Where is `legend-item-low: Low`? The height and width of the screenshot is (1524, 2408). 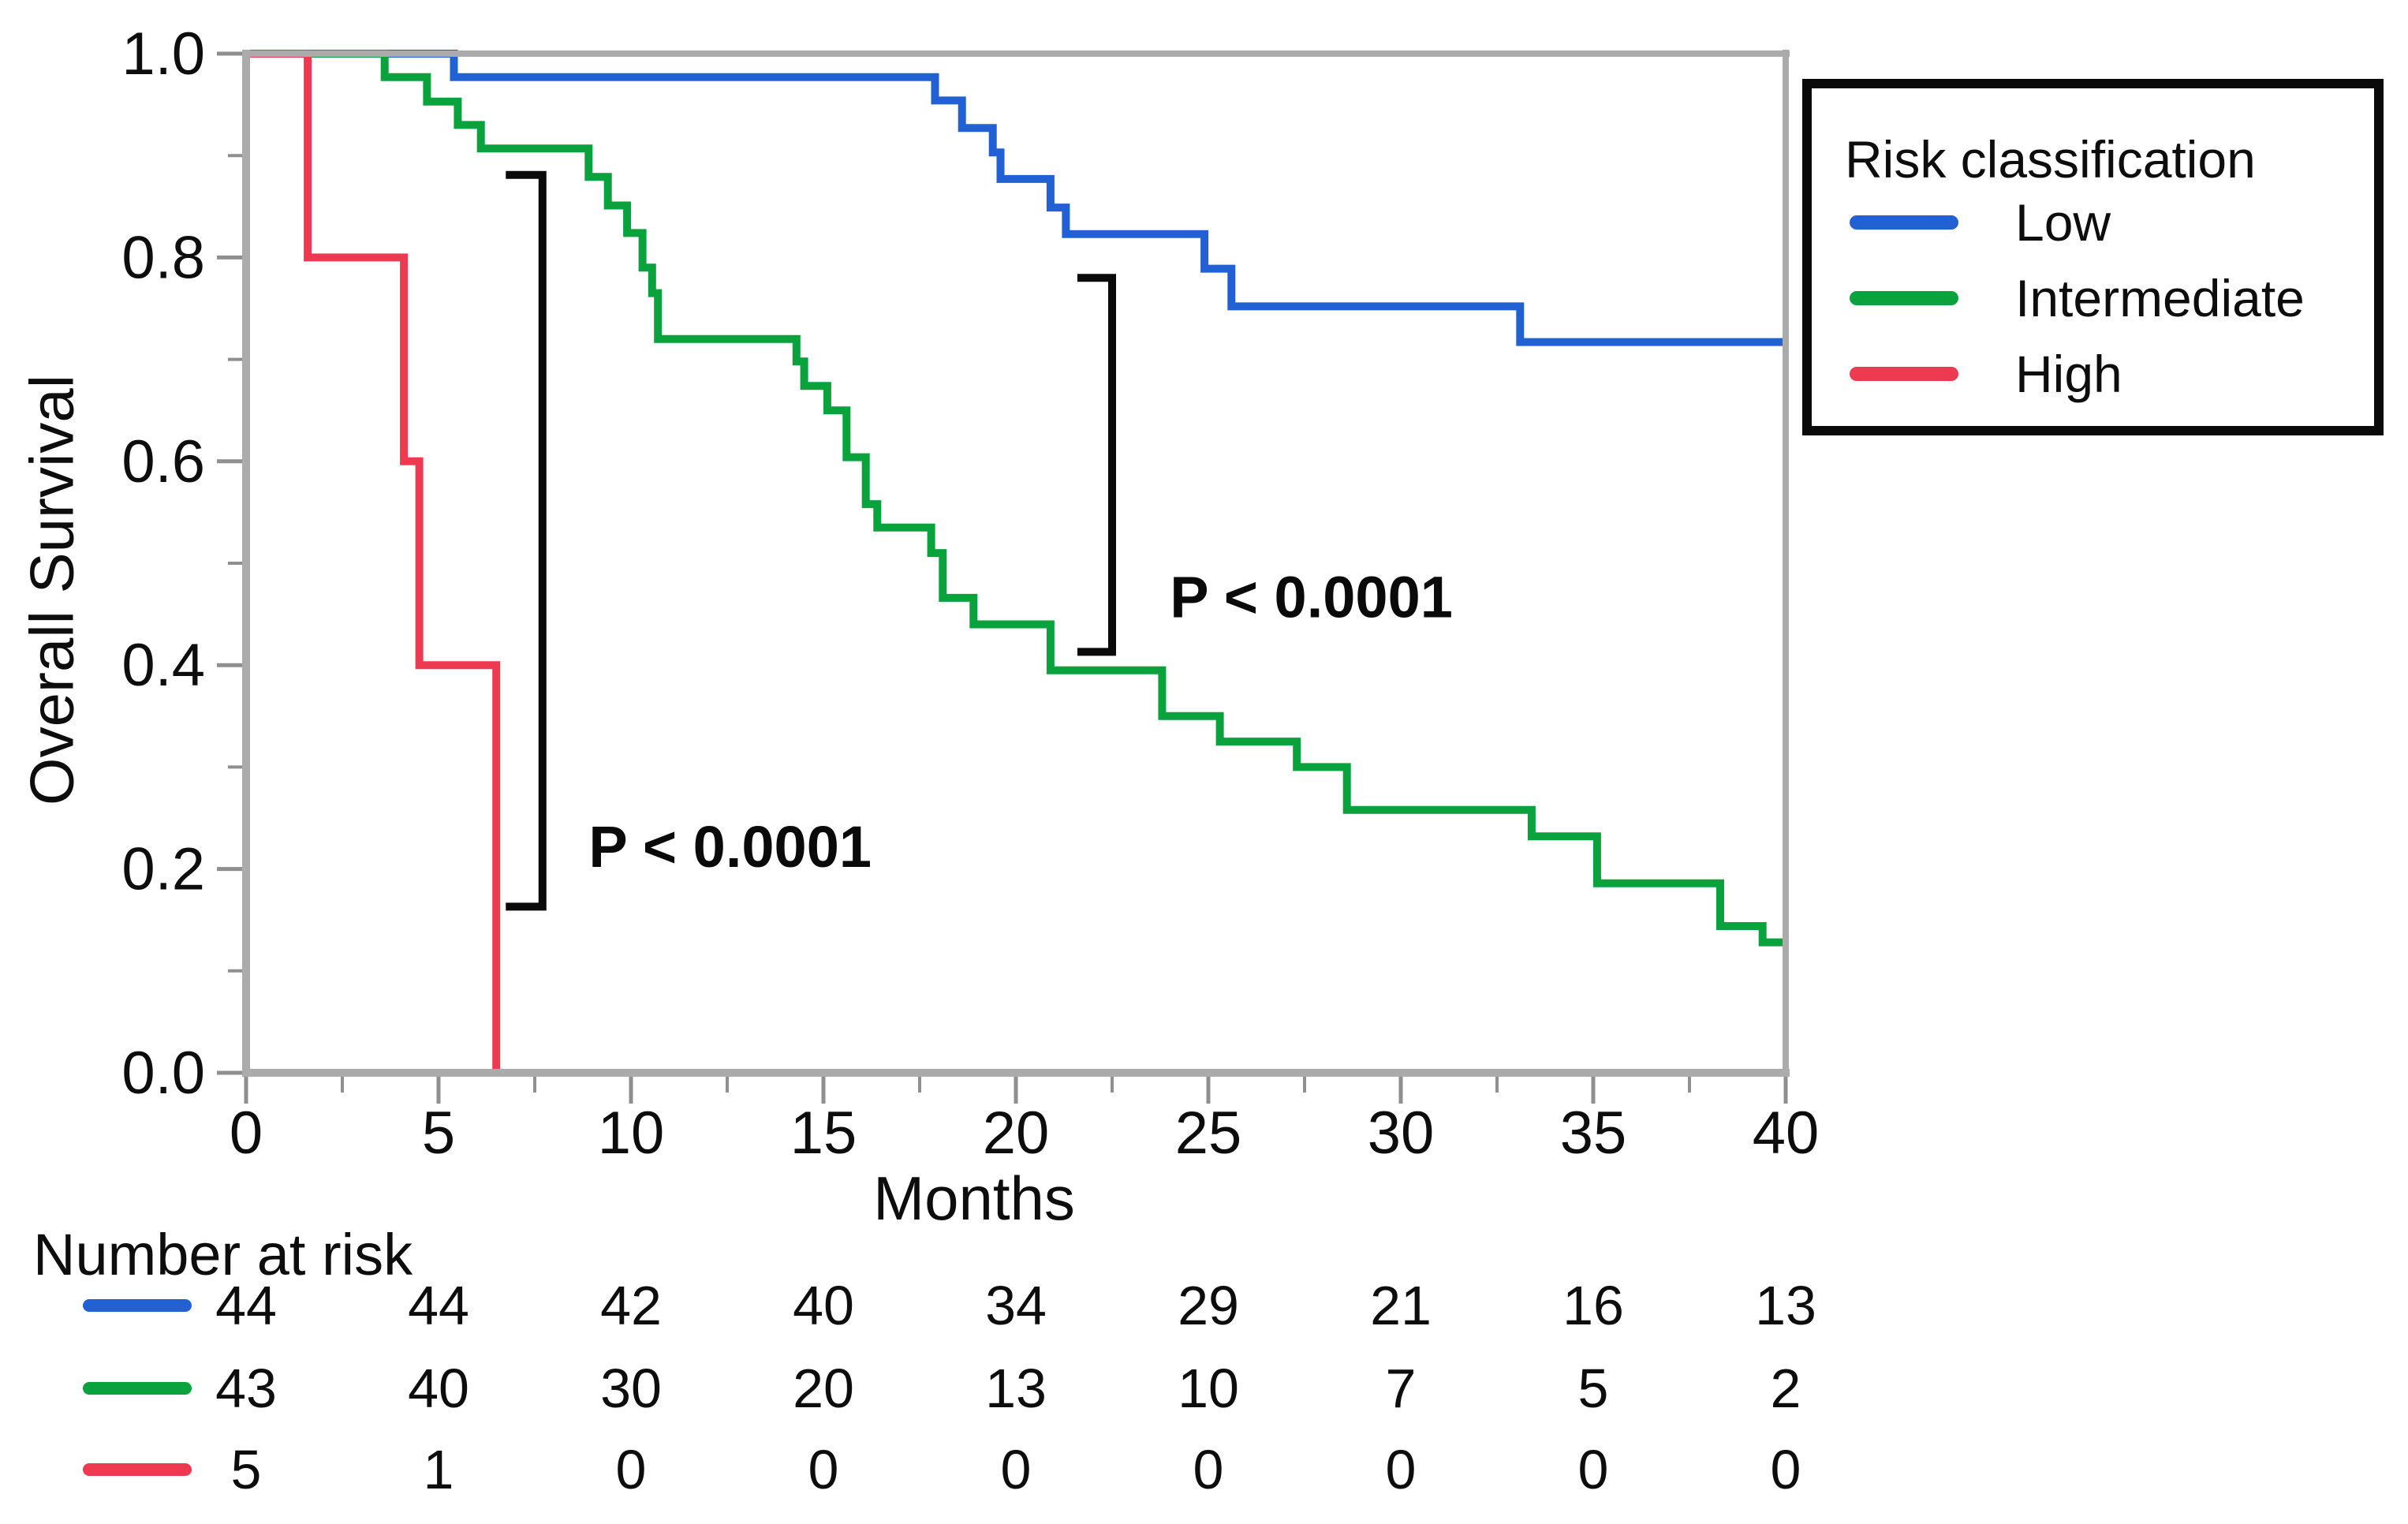
legend-item-low: Low is located at coordinates (2093, 222).